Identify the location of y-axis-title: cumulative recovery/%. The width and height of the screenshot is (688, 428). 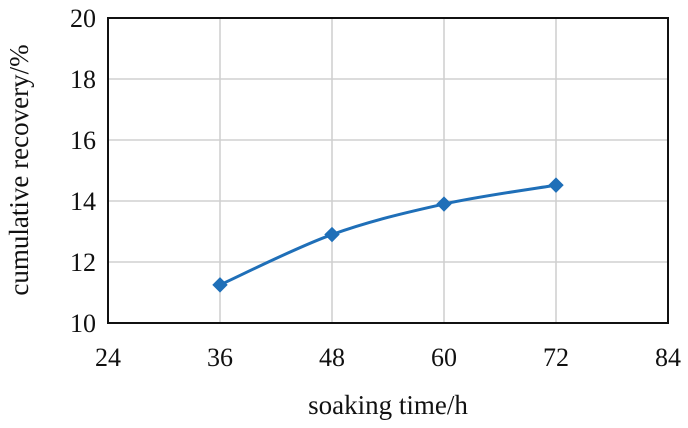
(19, 169).